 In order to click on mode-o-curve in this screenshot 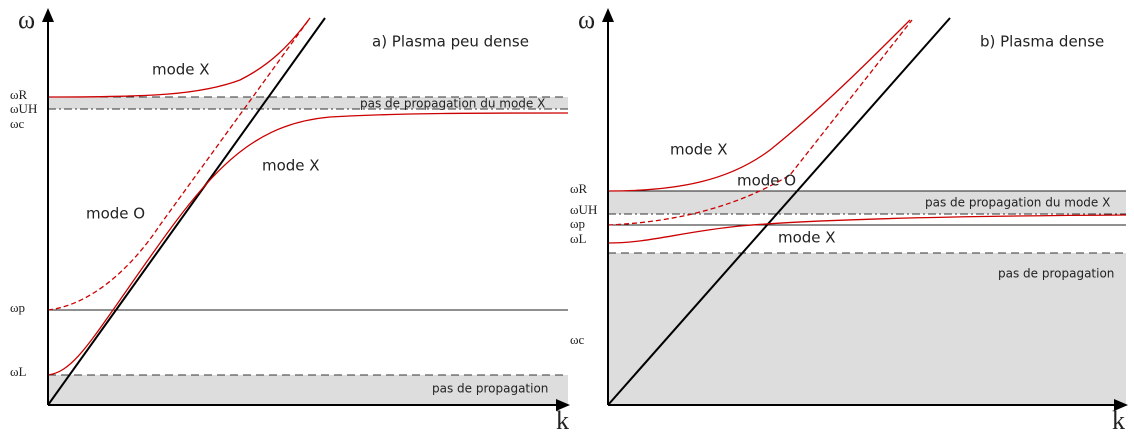, I will do `click(760, 122)`.